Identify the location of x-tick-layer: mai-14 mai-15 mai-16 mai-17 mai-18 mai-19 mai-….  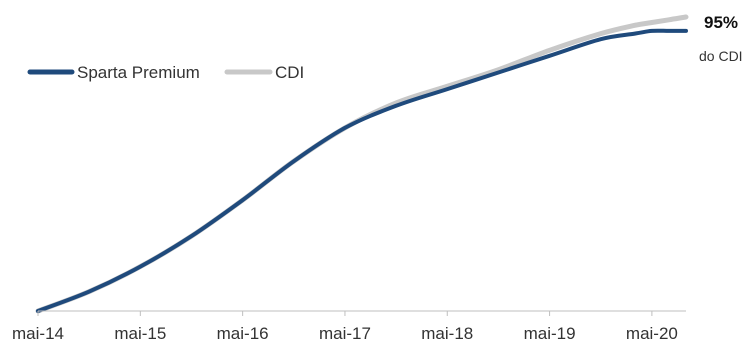
(345, 327).